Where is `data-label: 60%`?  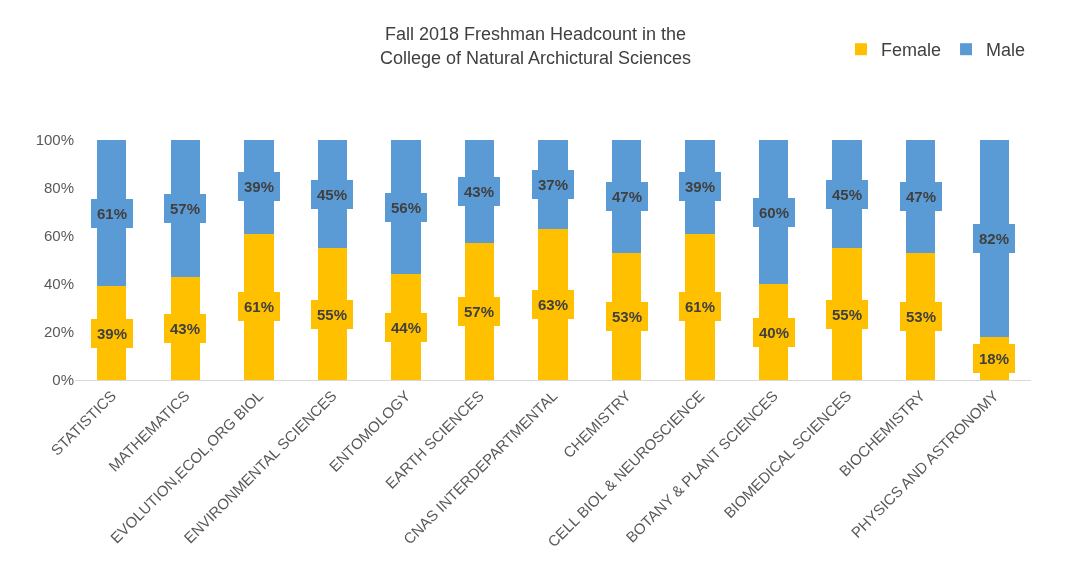
data-label: 60% is located at coordinates (774, 212).